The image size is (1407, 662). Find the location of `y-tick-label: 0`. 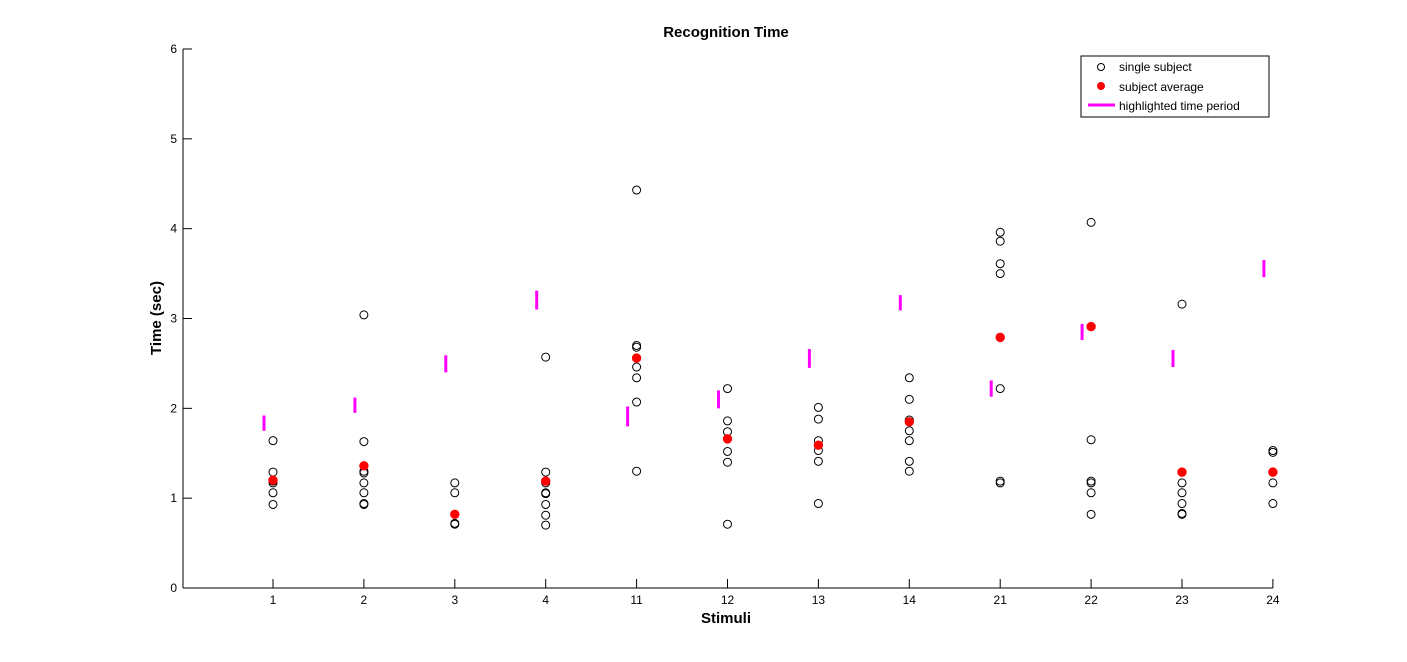

y-tick-label: 0 is located at coordinates (173, 588).